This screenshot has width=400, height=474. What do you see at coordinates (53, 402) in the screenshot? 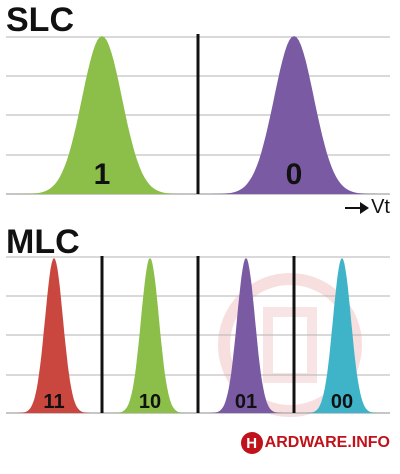
I see `state-label-11: 11` at bounding box center [53, 402].